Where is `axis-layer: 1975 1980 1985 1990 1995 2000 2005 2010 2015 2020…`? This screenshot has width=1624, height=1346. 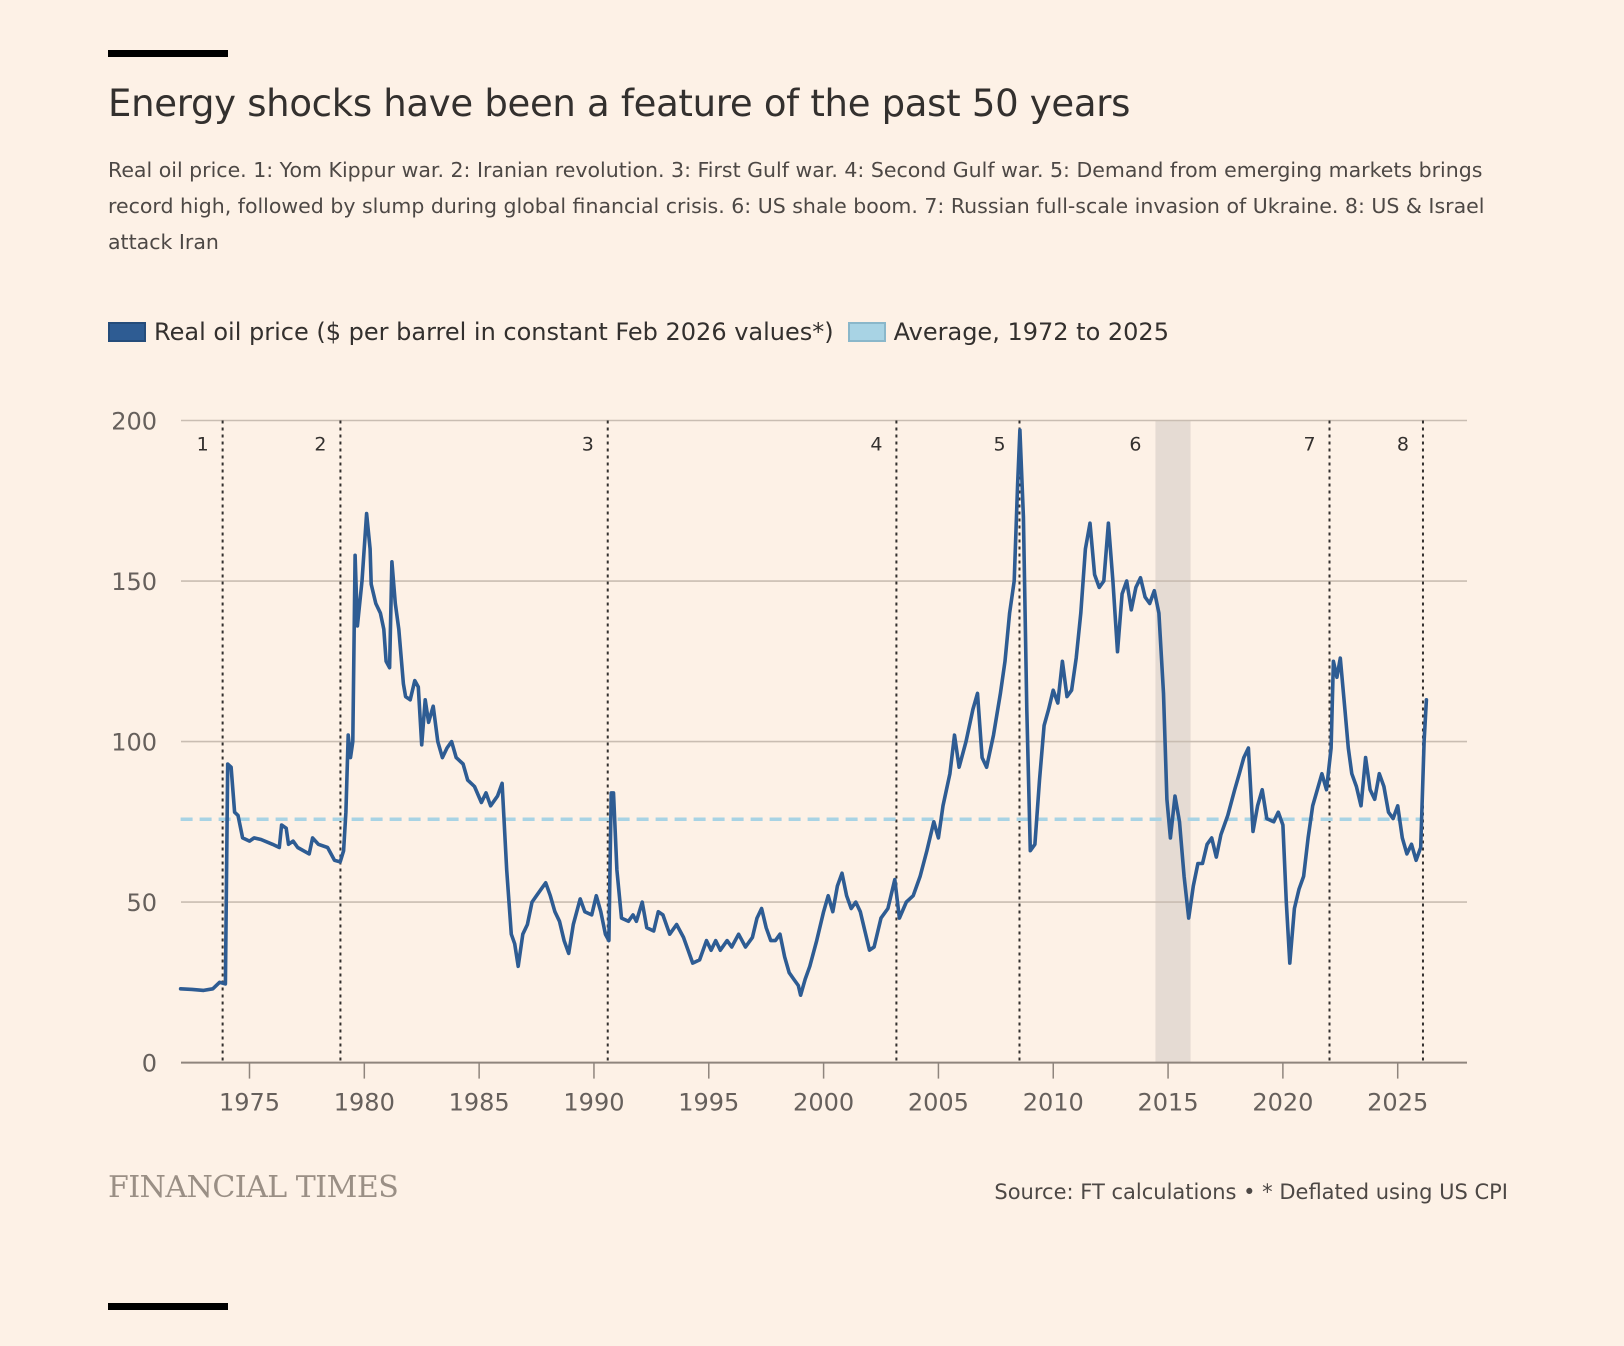
axis-layer: 1975 1980 1985 1990 1995 2000 2005 2010 2015 2020… is located at coordinates (824, 1089).